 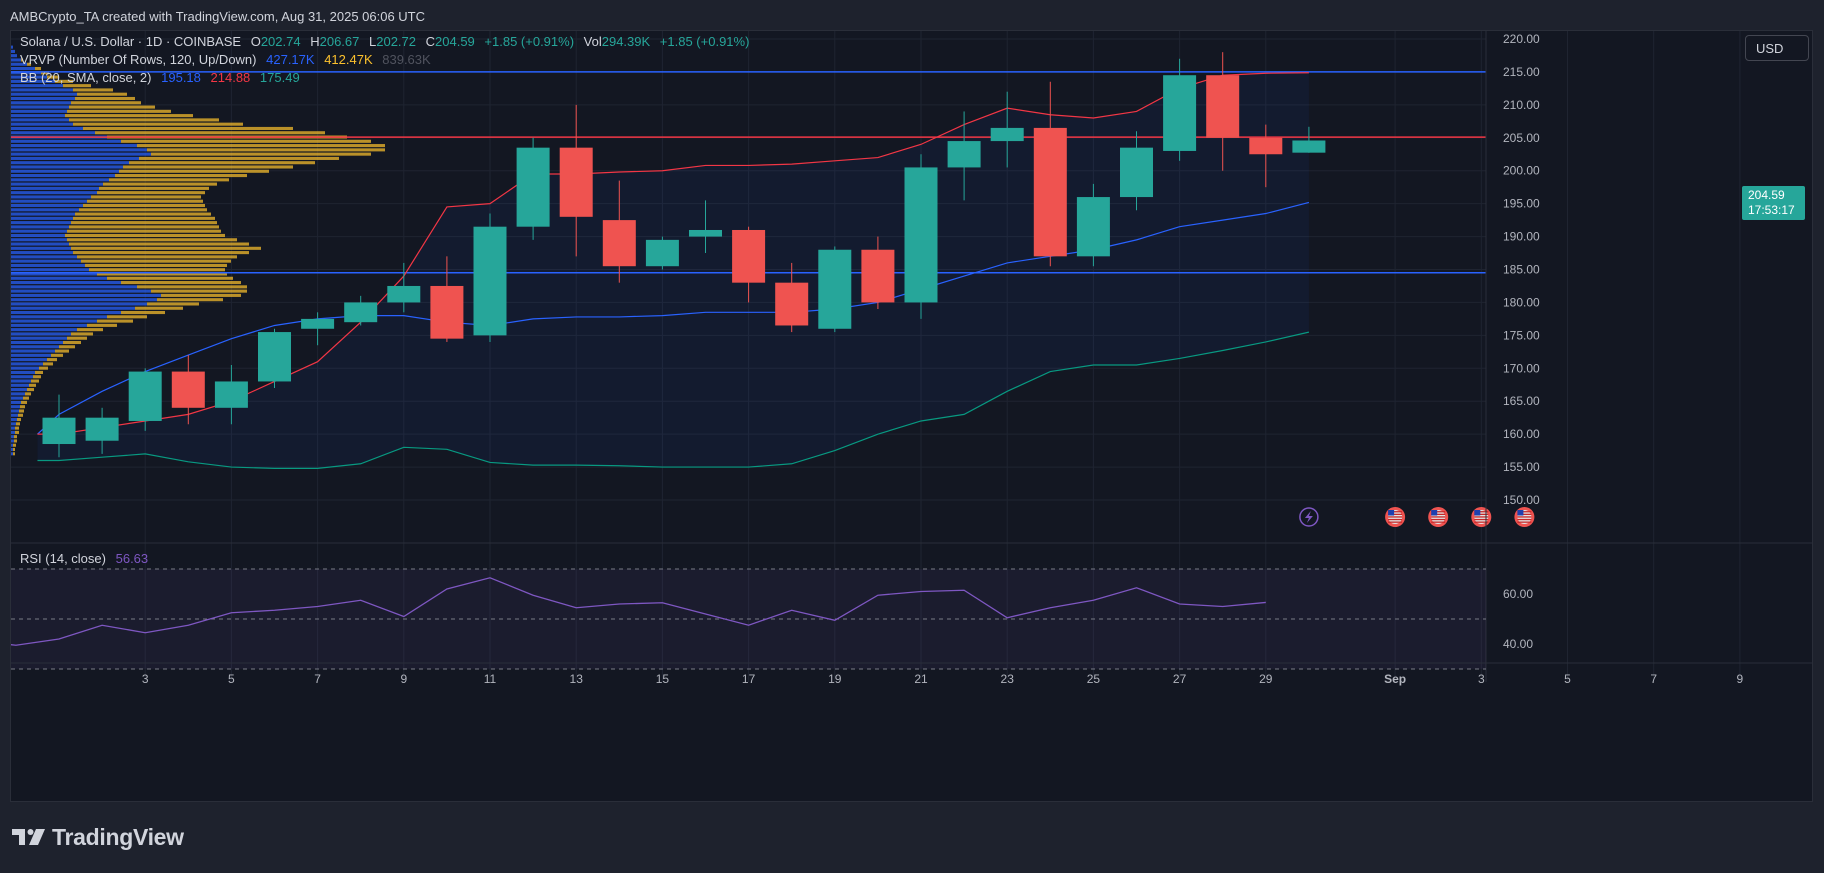 What do you see at coordinates (430, 41) in the screenshot?
I see `close-label: C` at bounding box center [430, 41].